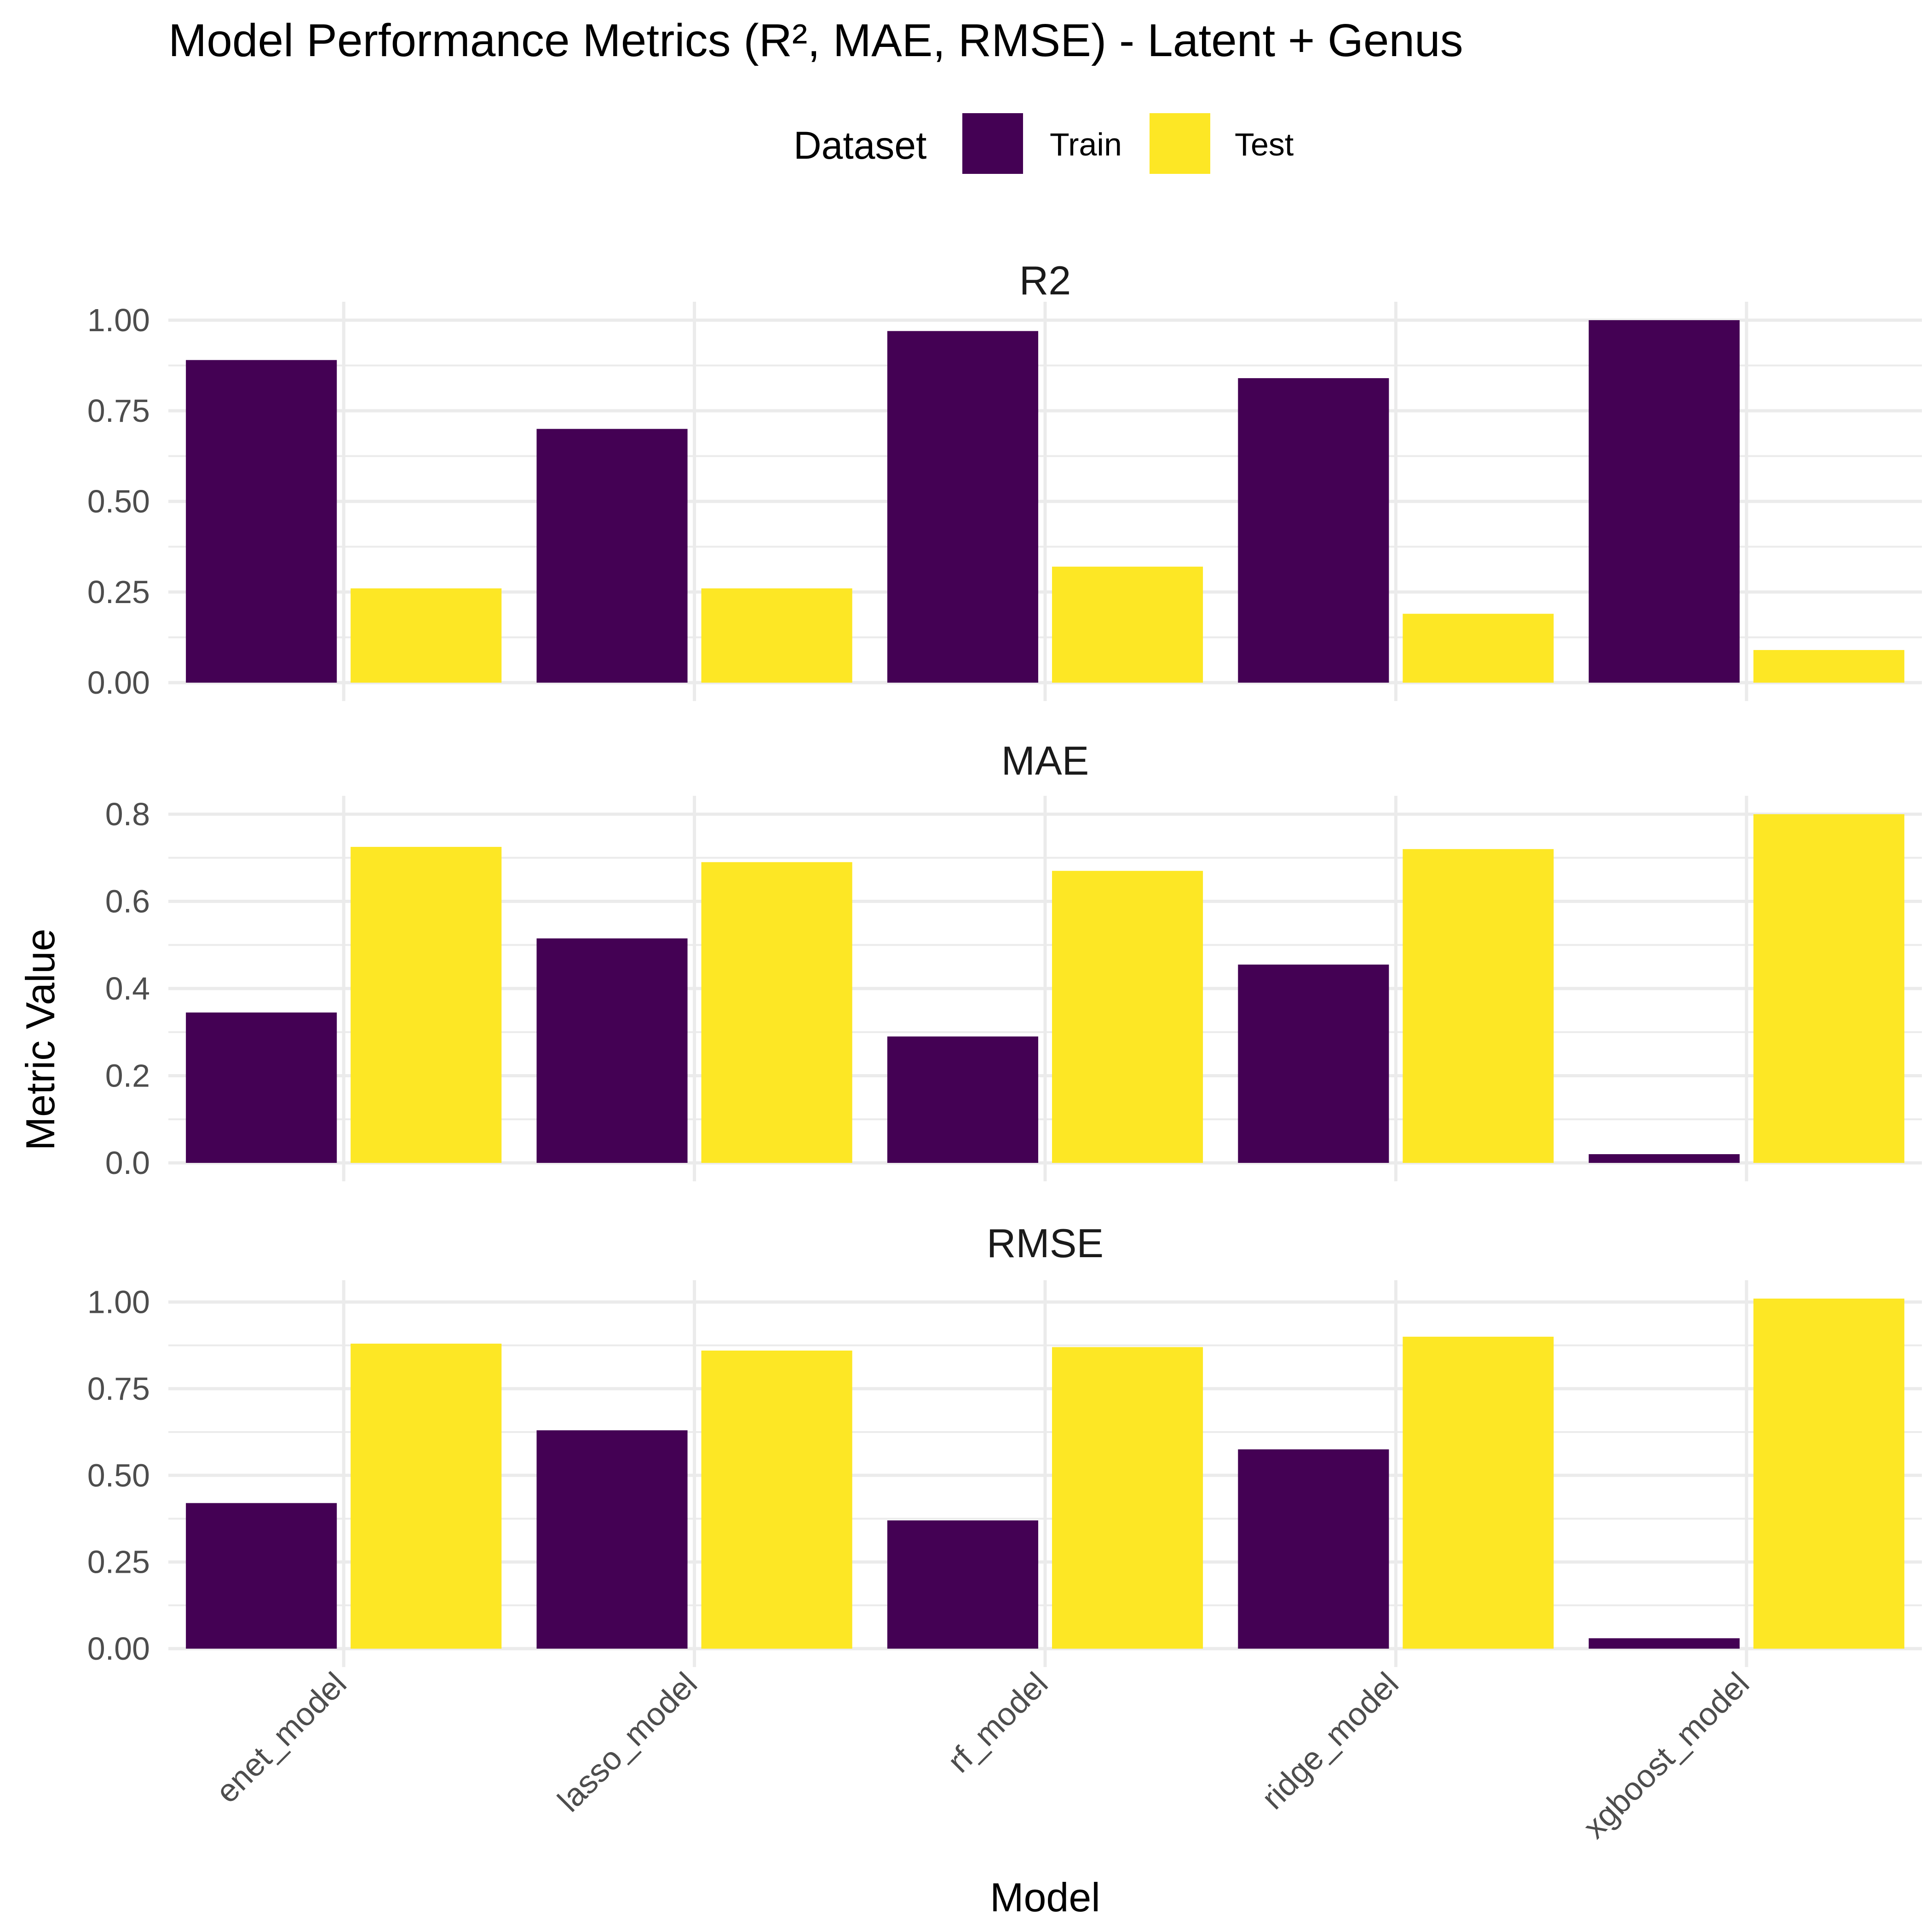 The image size is (1932, 1932). Describe the element at coordinates (1045, 280) in the screenshot. I see `facet-strip-label: R2` at that location.